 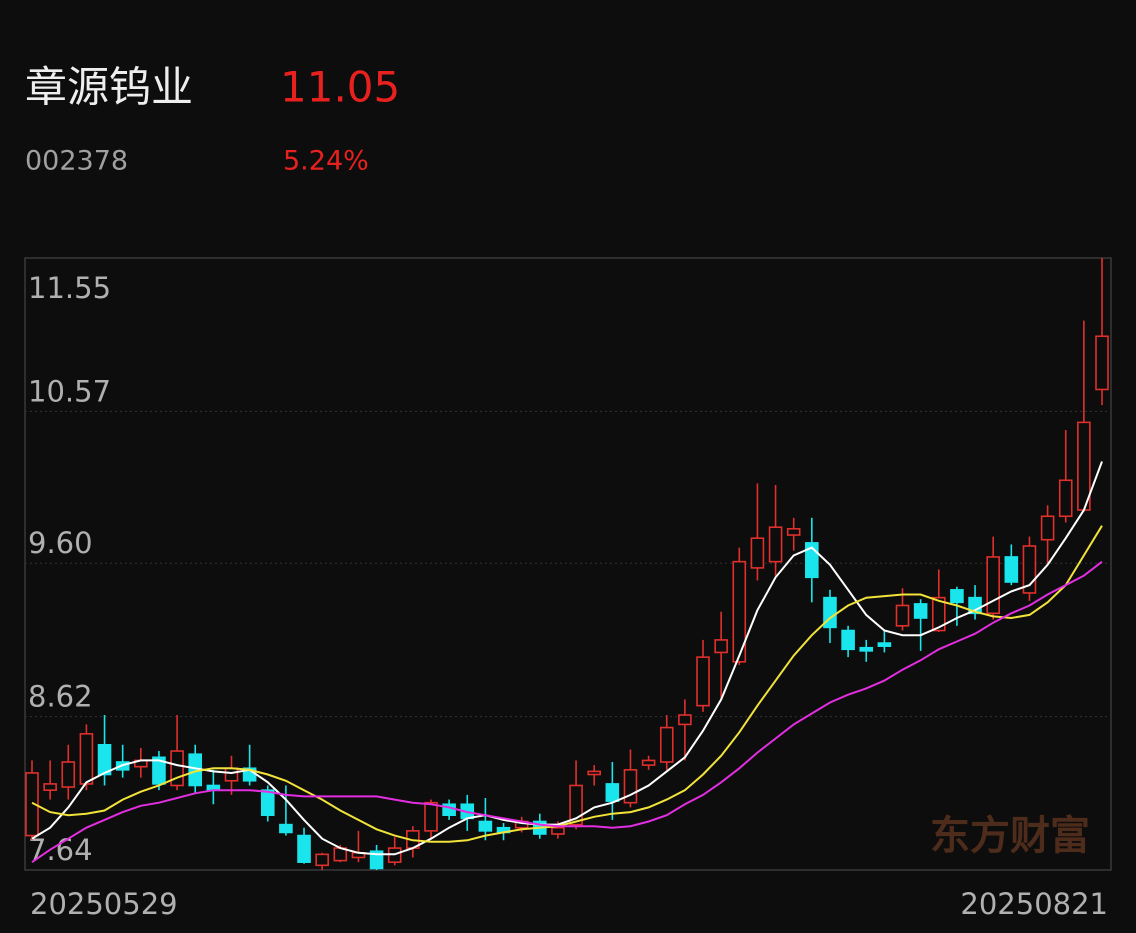 What do you see at coordinates (60, 850) in the screenshot?
I see `y-tick-label: 7.64` at bounding box center [60, 850].